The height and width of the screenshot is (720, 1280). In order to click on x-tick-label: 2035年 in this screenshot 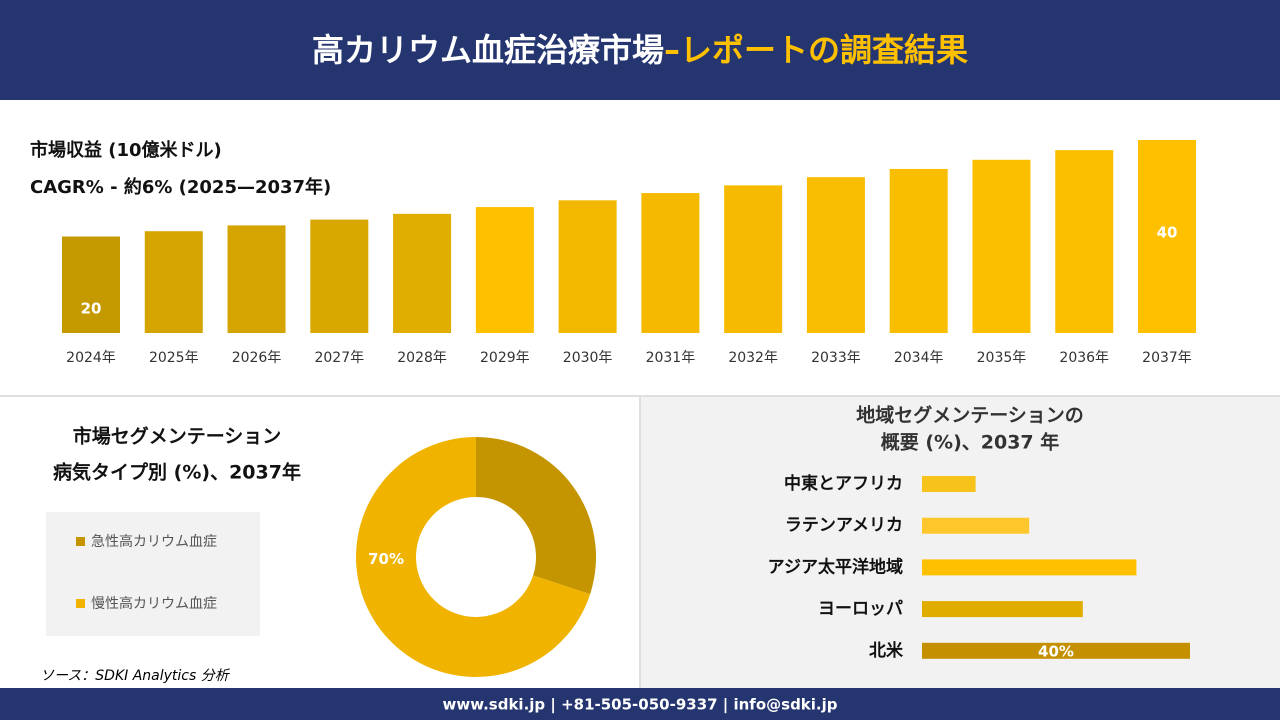, I will do `click(1002, 358)`.